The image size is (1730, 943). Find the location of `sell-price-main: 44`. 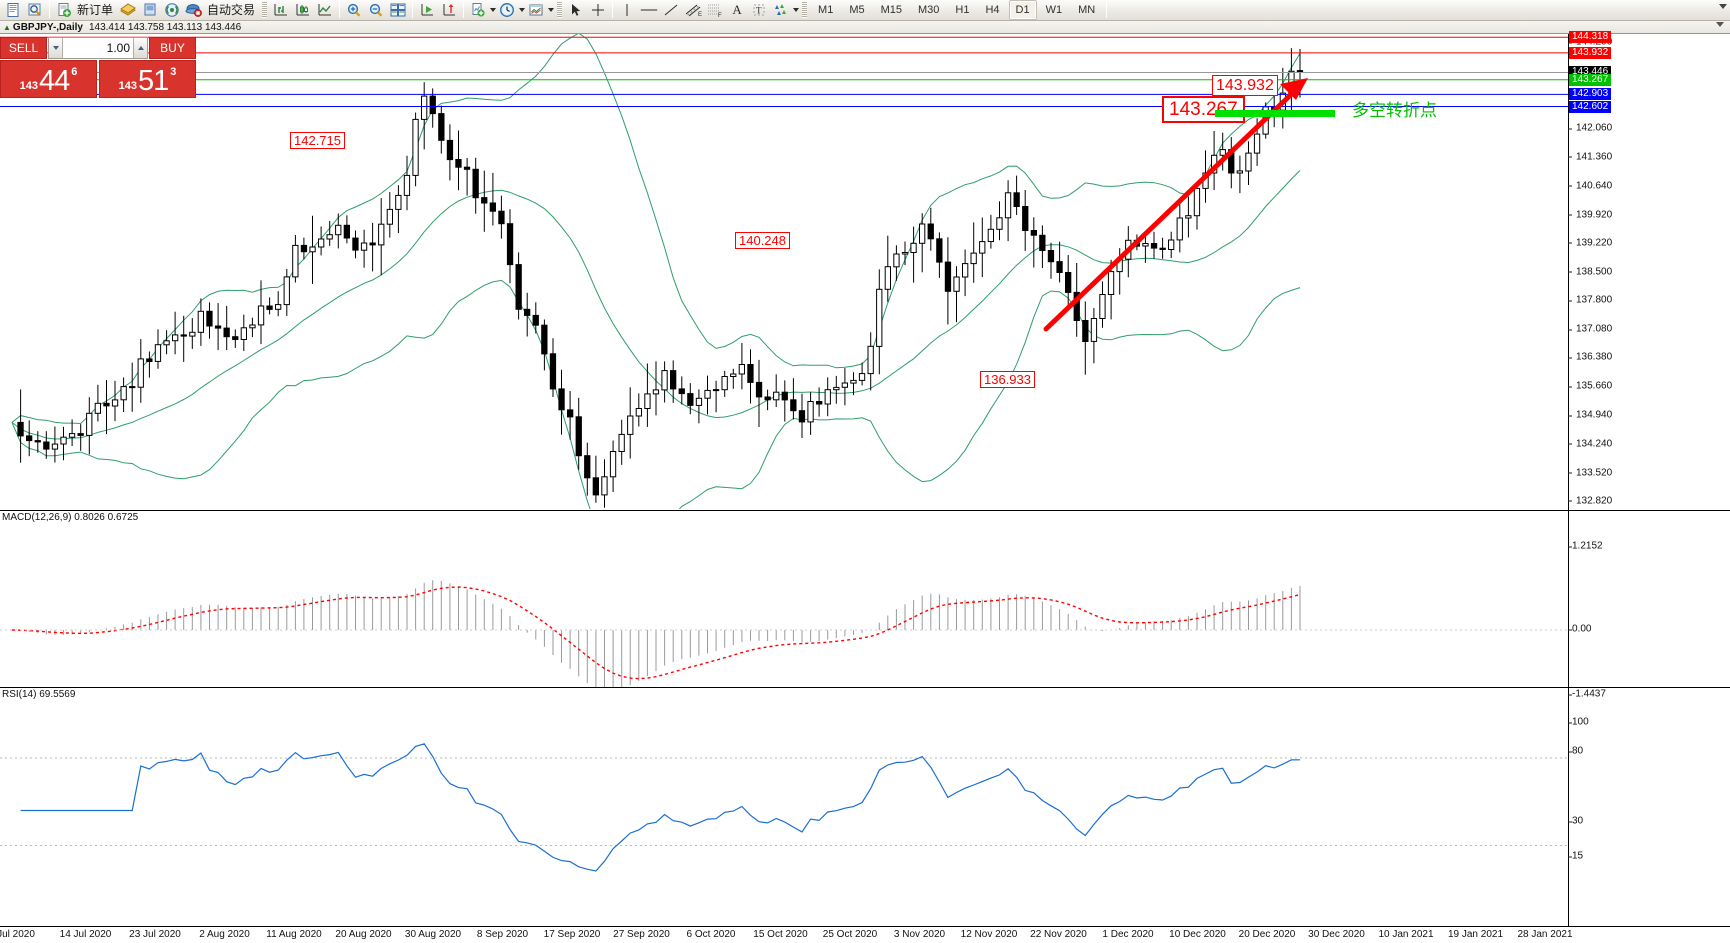

sell-price-main: 44 is located at coordinates (54, 81).